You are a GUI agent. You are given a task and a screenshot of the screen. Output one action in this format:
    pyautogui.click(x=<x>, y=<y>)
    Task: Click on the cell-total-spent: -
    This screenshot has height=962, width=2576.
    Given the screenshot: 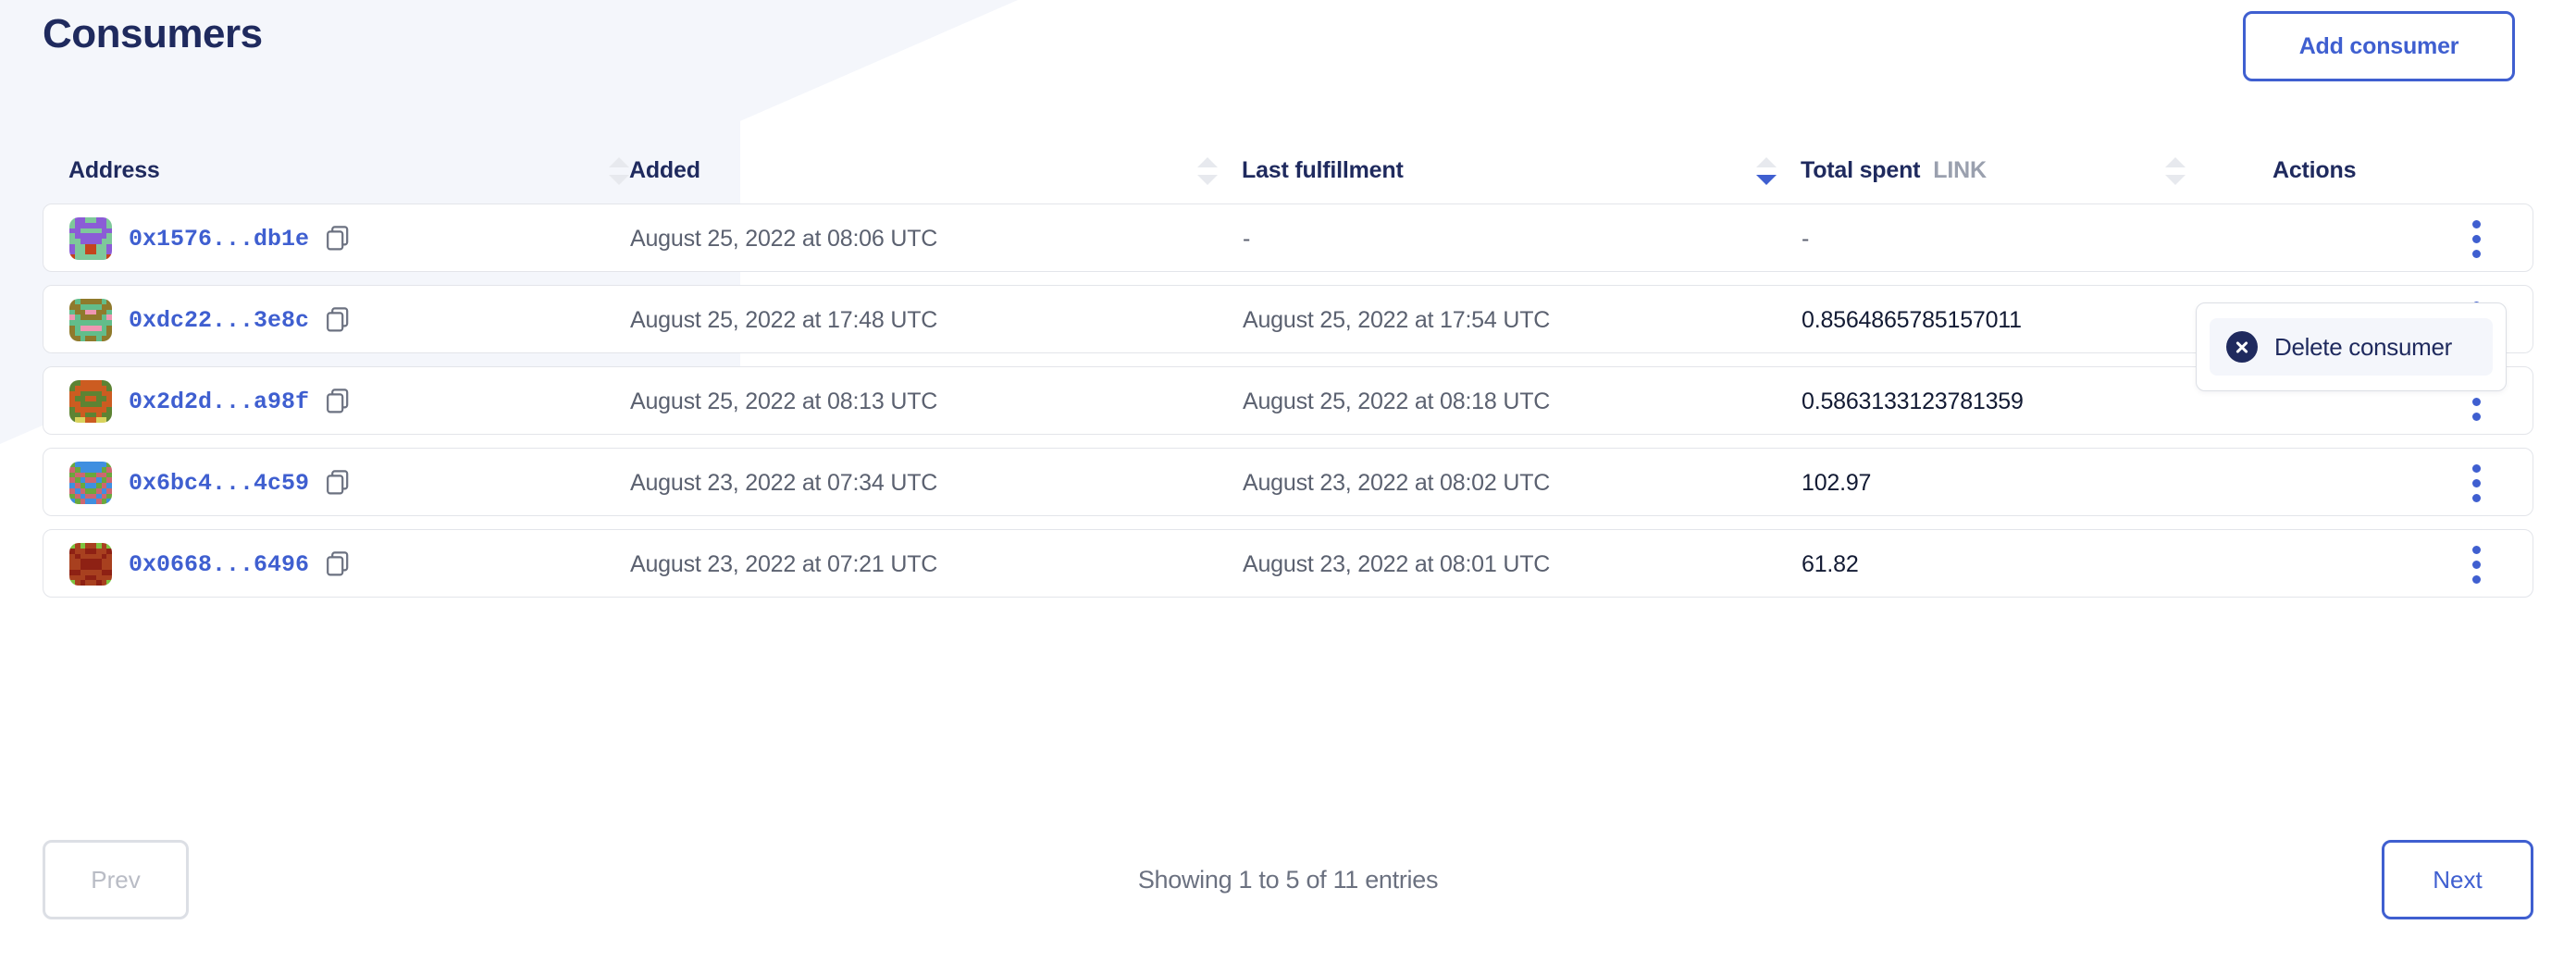 What is the action you would take?
    pyautogui.click(x=1806, y=239)
    